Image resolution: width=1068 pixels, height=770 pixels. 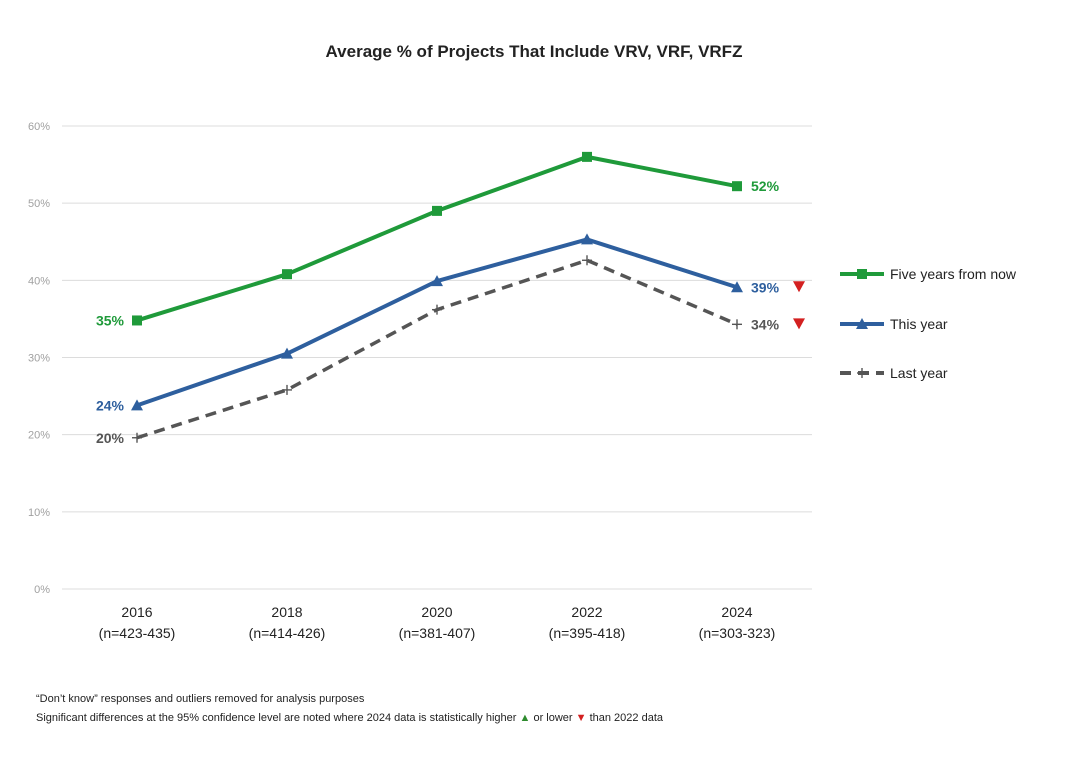 What do you see at coordinates (581, 718) in the screenshot?
I see `triangle-down-icon: ▼` at bounding box center [581, 718].